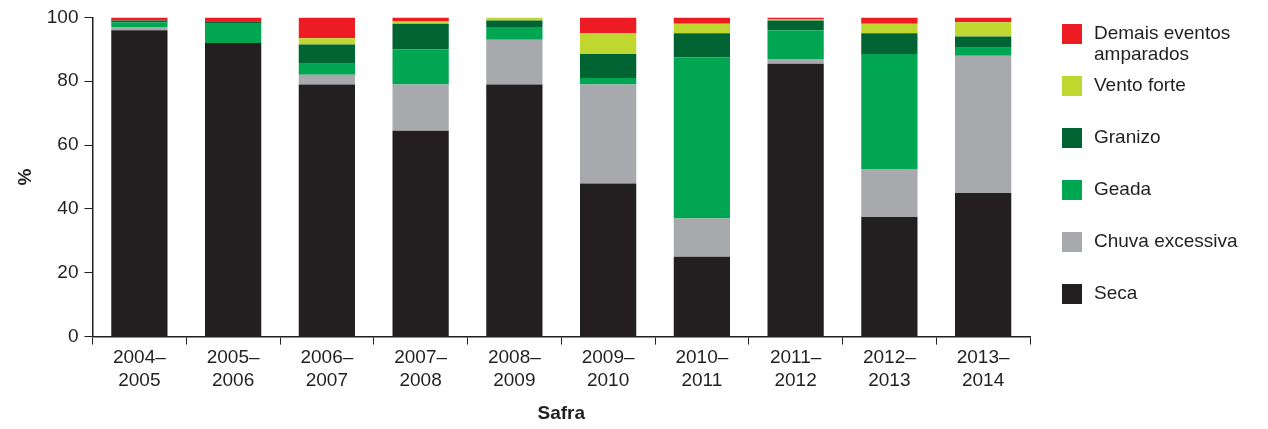 This screenshot has height=429, width=1268. Describe the element at coordinates (1166, 240) in the screenshot. I see `legend-label: Chuva excessiva` at that location.